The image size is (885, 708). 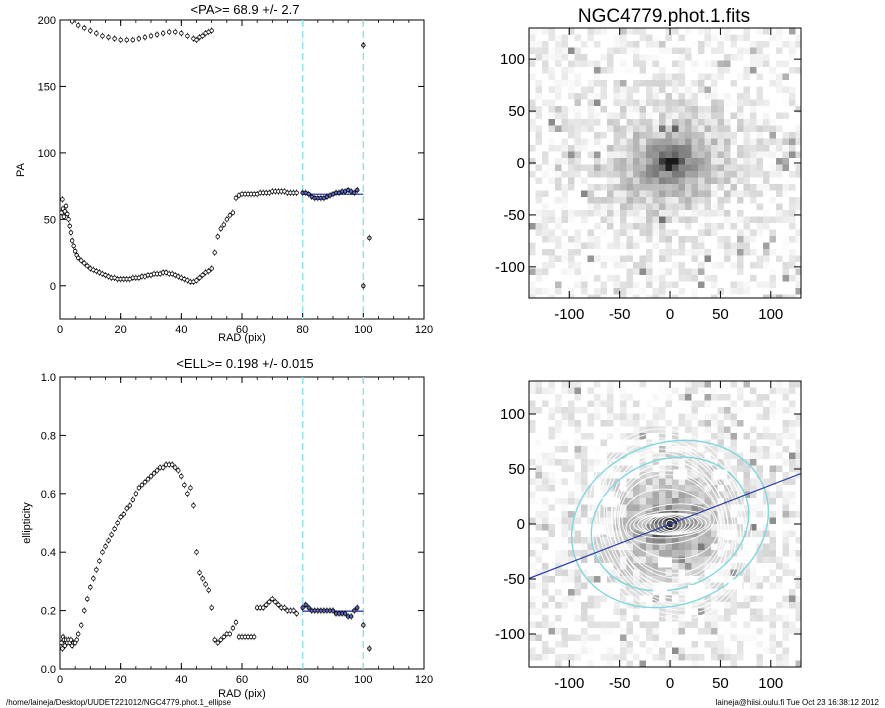 What do you see at coordinates (148, 479) in the screenshot?
I see `ell-point` at bounding box center [148, 479].